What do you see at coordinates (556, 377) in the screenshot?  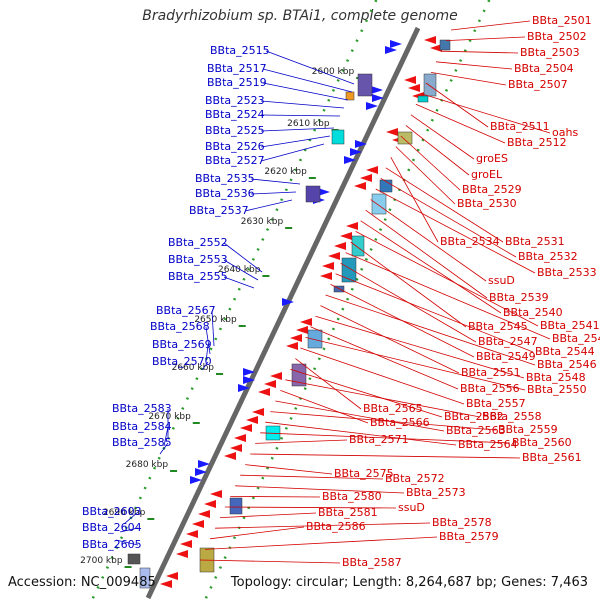 I see `right-gene-label: BBta_2548` at bounding box center [556, 377].